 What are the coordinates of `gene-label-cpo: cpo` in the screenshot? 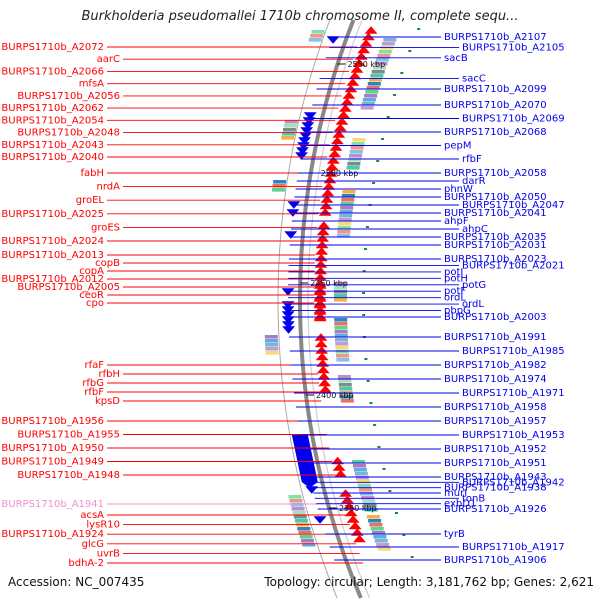 It's located at (95, 303).